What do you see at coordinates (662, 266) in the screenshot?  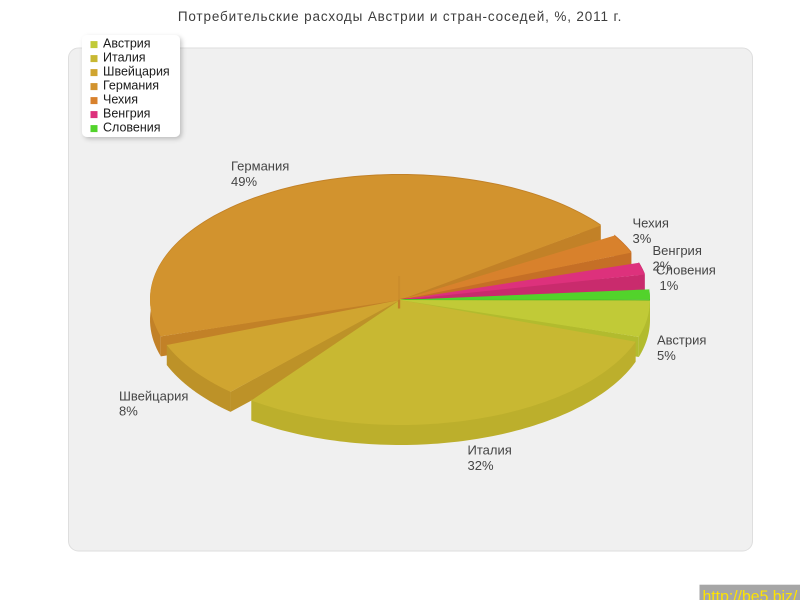 I see `svg-text: 2%` at bounding box center [662, 266].